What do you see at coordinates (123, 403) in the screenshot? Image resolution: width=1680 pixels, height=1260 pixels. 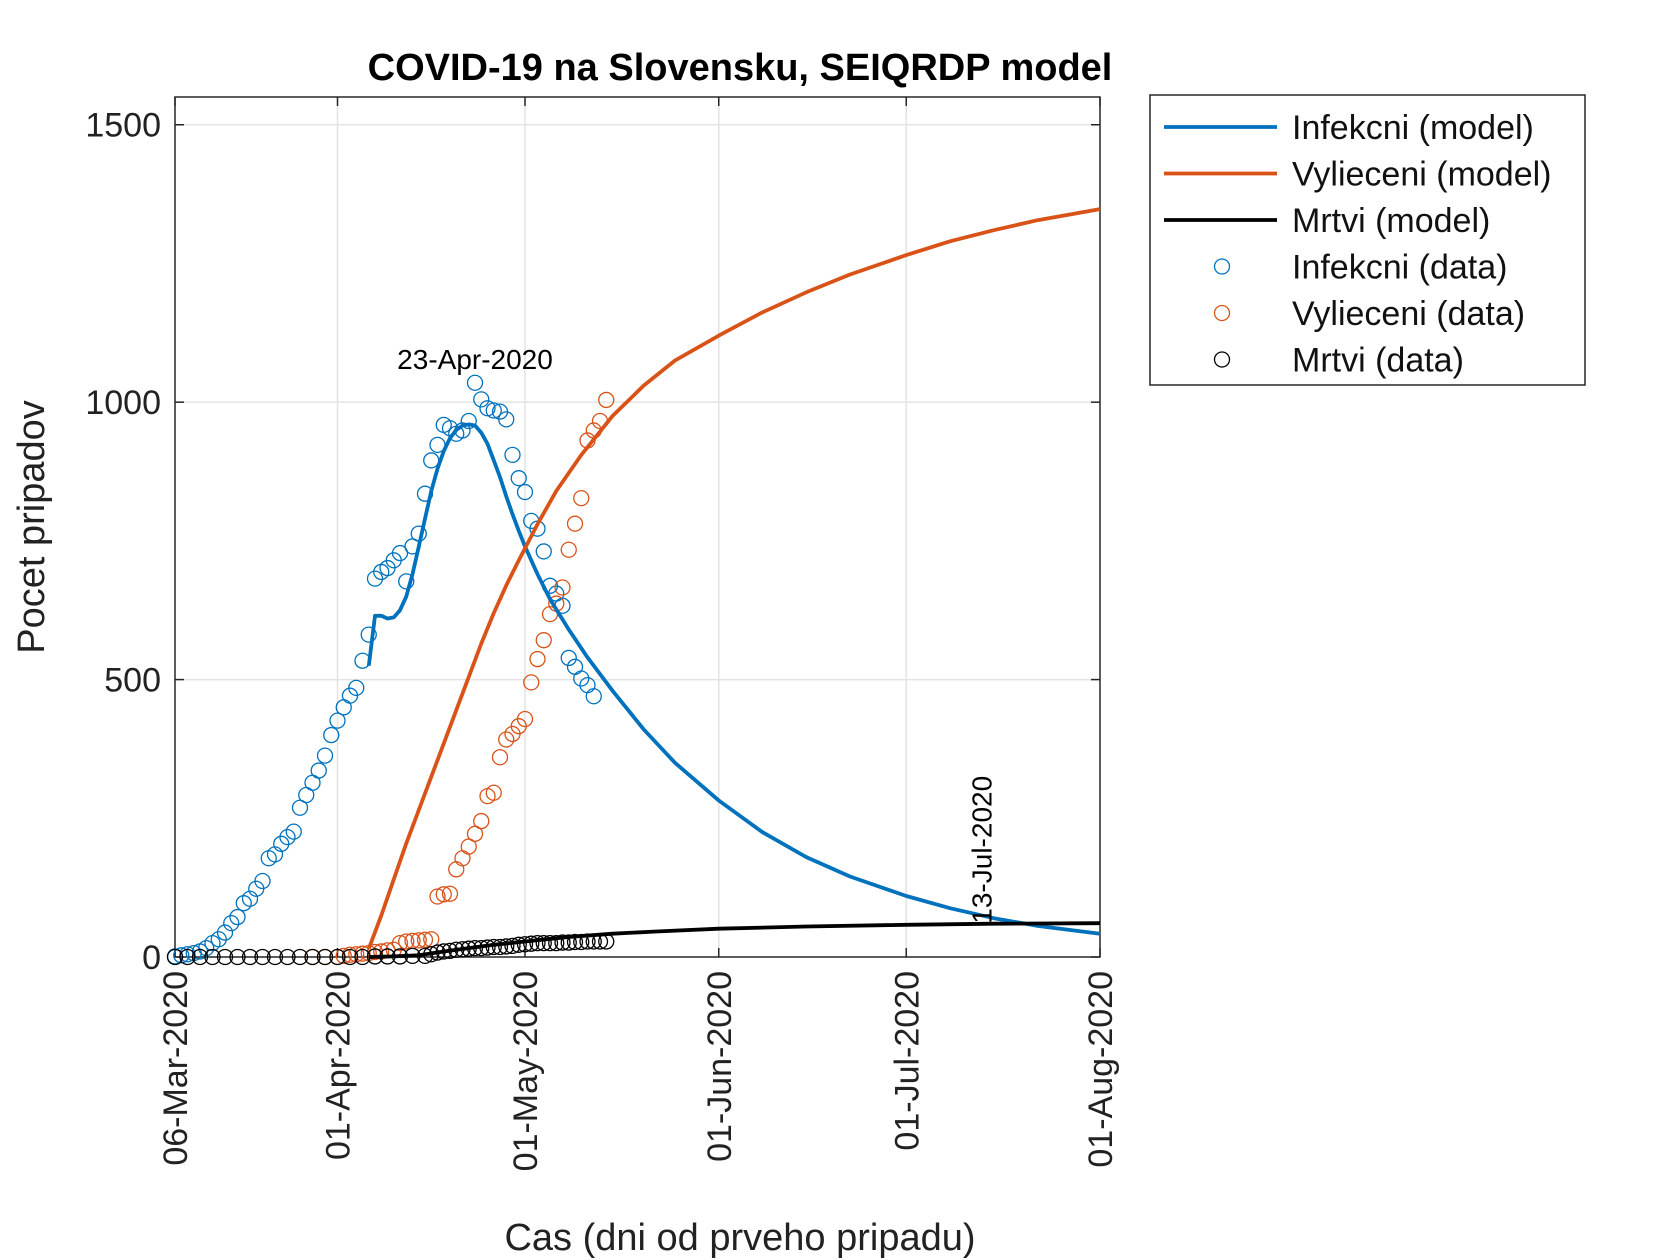 I see `y-tick-label: 1000` at bounding box center [123, 403].